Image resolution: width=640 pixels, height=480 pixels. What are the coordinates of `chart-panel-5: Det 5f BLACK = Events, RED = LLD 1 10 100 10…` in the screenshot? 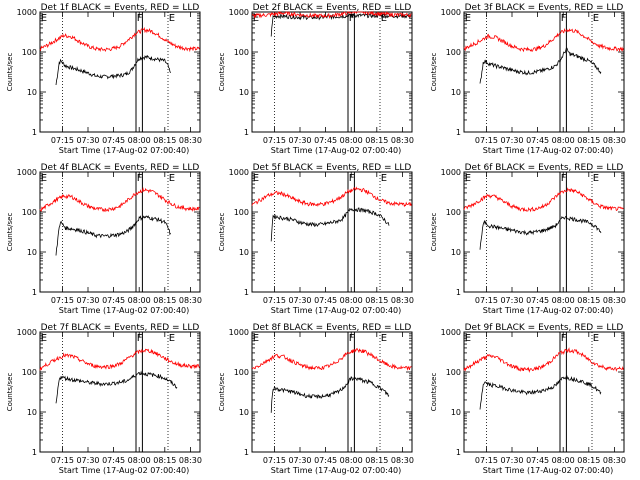 It's located at (316, 239).